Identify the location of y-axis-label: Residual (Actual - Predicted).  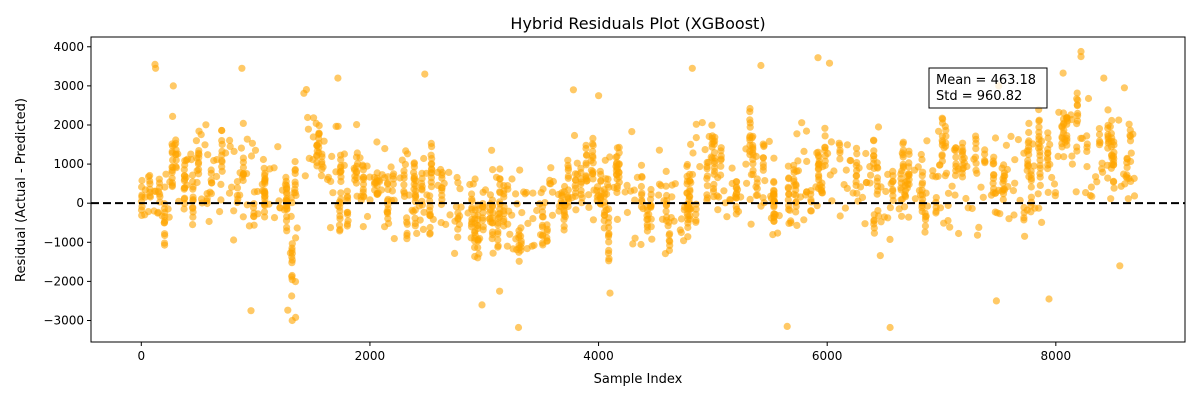
(21, 190).